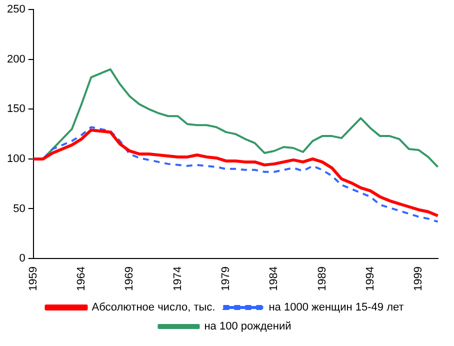 This screenshot has width=454, height=346. What do you see at coordinates (226, 279) in the screenshot?
I see `x-tick-label: 1979` at bounding box center [226, 279].